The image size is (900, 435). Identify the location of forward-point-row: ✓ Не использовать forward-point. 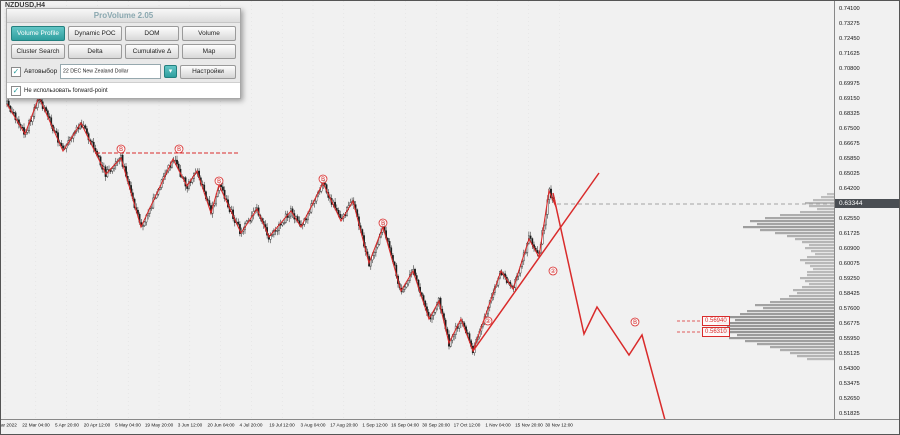
(123, 90).